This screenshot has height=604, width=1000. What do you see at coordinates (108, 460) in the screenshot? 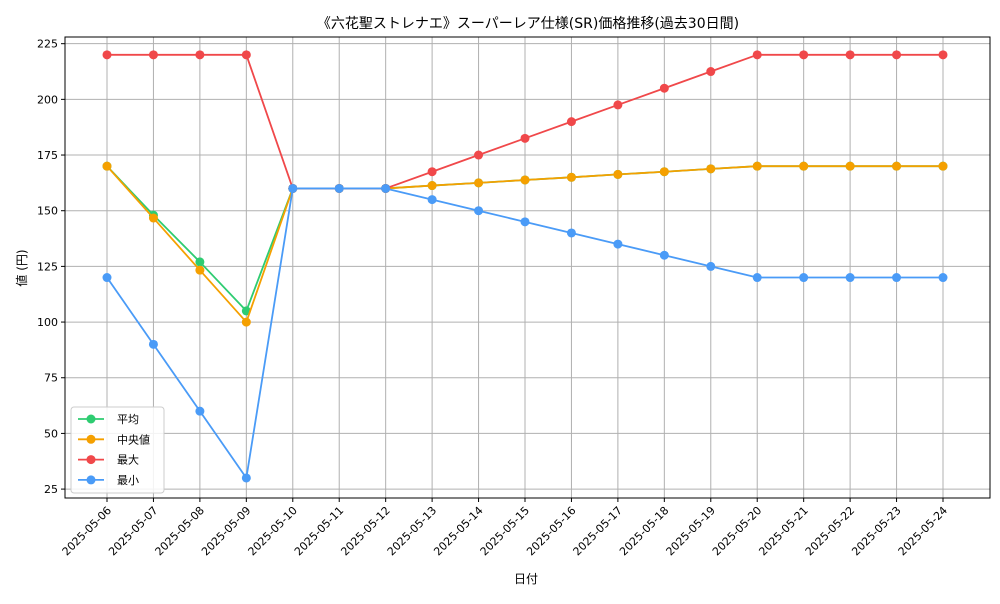
I see `legend-item: 最大` at bounding box center [108, 460].